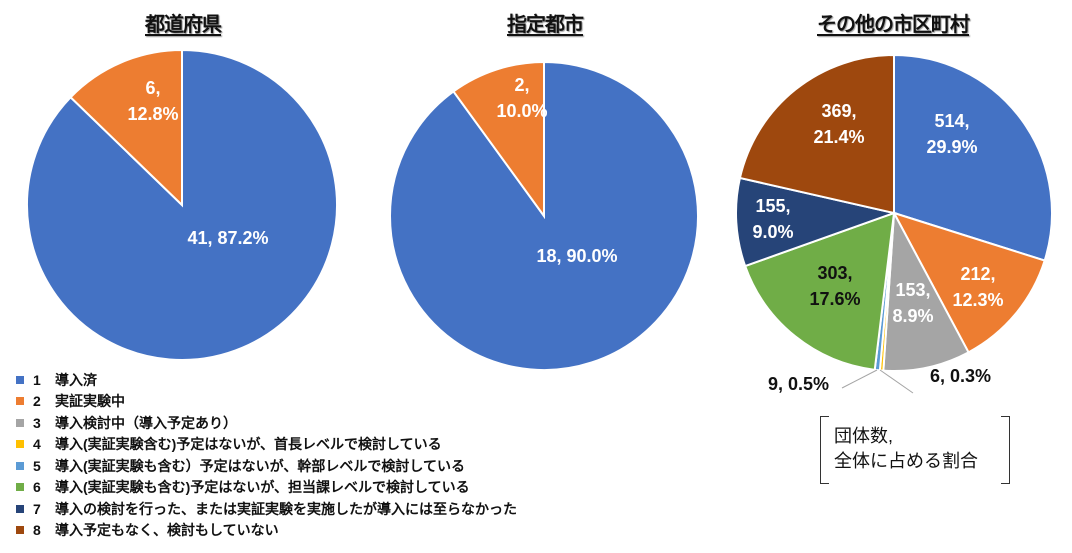 The width and height of the screenshot is (1072, 553). Describe the element at coordinates (37, 487) in the screenshot. I see `legend-number: 6` at that location.